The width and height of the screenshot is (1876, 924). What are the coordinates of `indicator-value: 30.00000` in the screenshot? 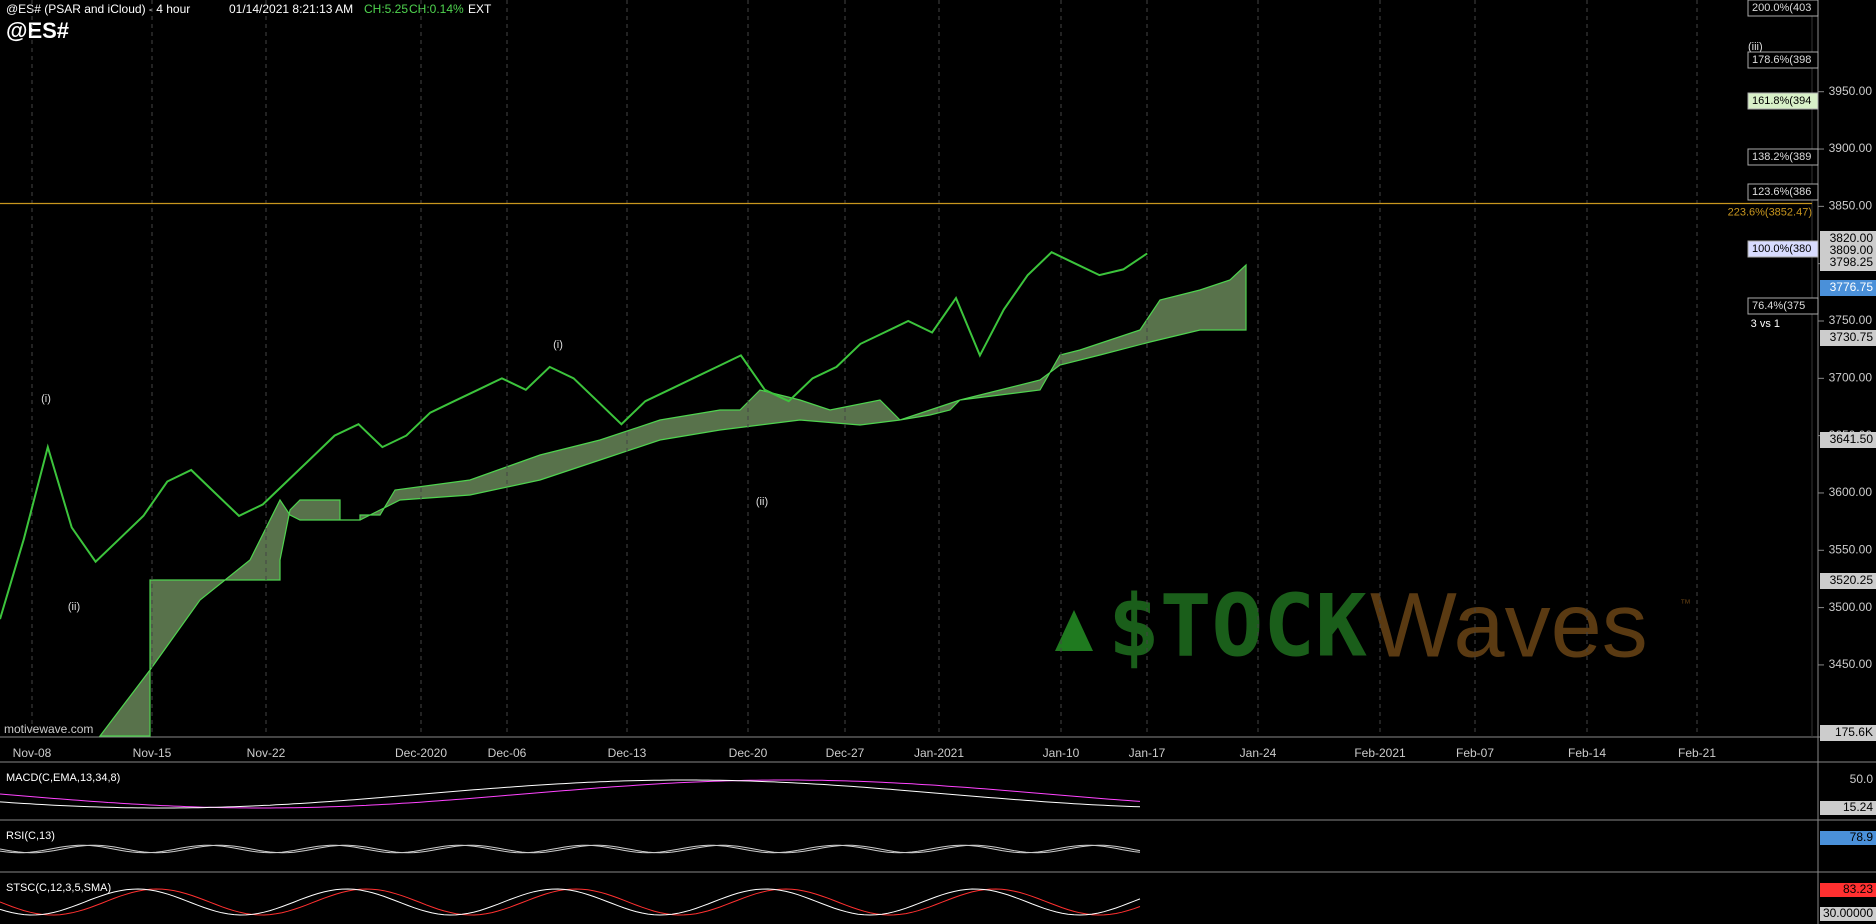 It's located at (1848, 913).